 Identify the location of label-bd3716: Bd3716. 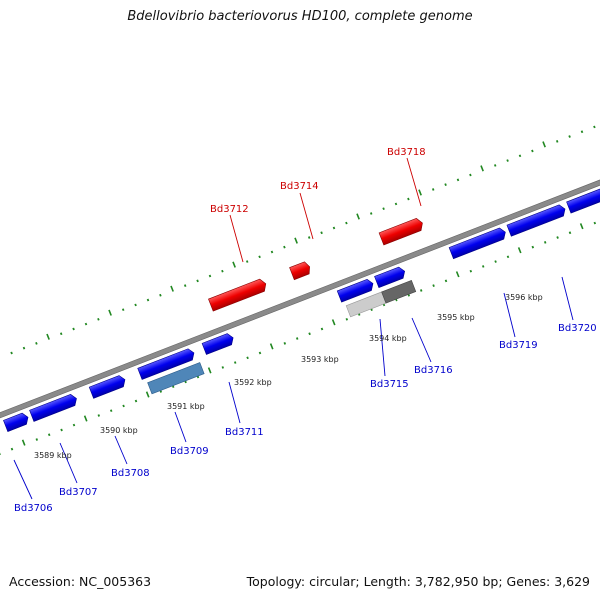
(433, 370).